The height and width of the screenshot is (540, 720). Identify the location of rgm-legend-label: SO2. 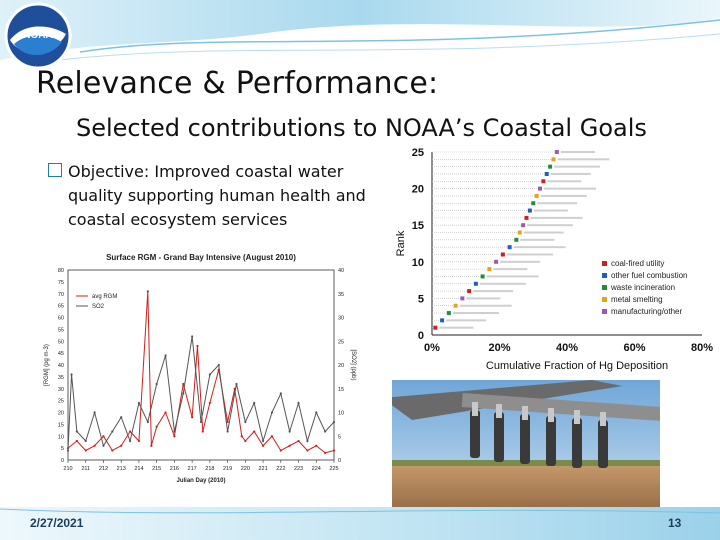
(98, 307).